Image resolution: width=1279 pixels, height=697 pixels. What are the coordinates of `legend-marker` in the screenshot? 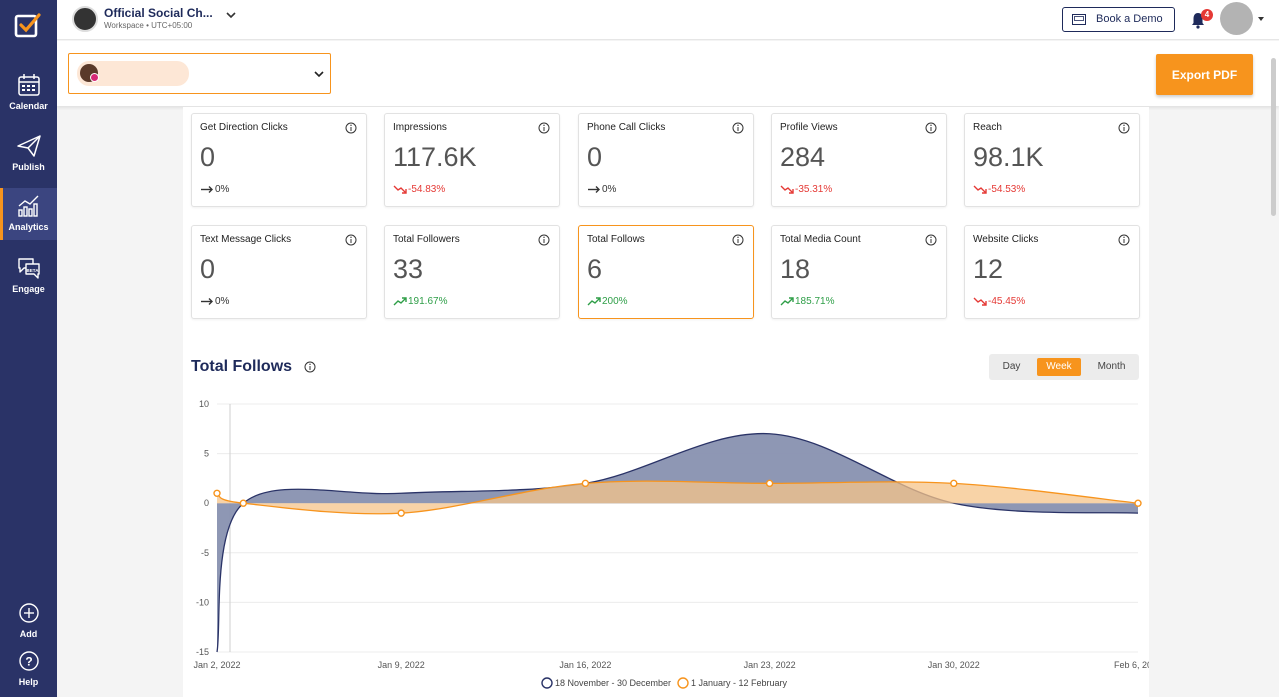 It's located at (683, 683).